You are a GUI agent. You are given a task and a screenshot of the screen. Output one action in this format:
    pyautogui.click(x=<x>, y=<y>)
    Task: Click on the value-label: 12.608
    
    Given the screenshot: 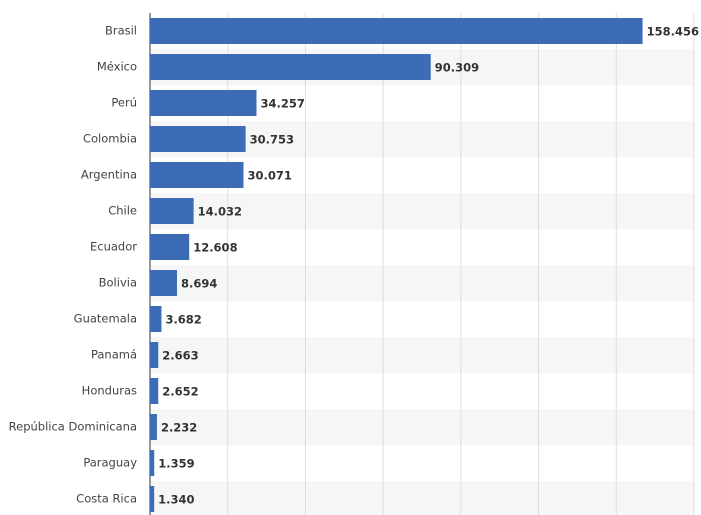 What is the action you would take?
    pyautogui.click(x=215, y=248)
    